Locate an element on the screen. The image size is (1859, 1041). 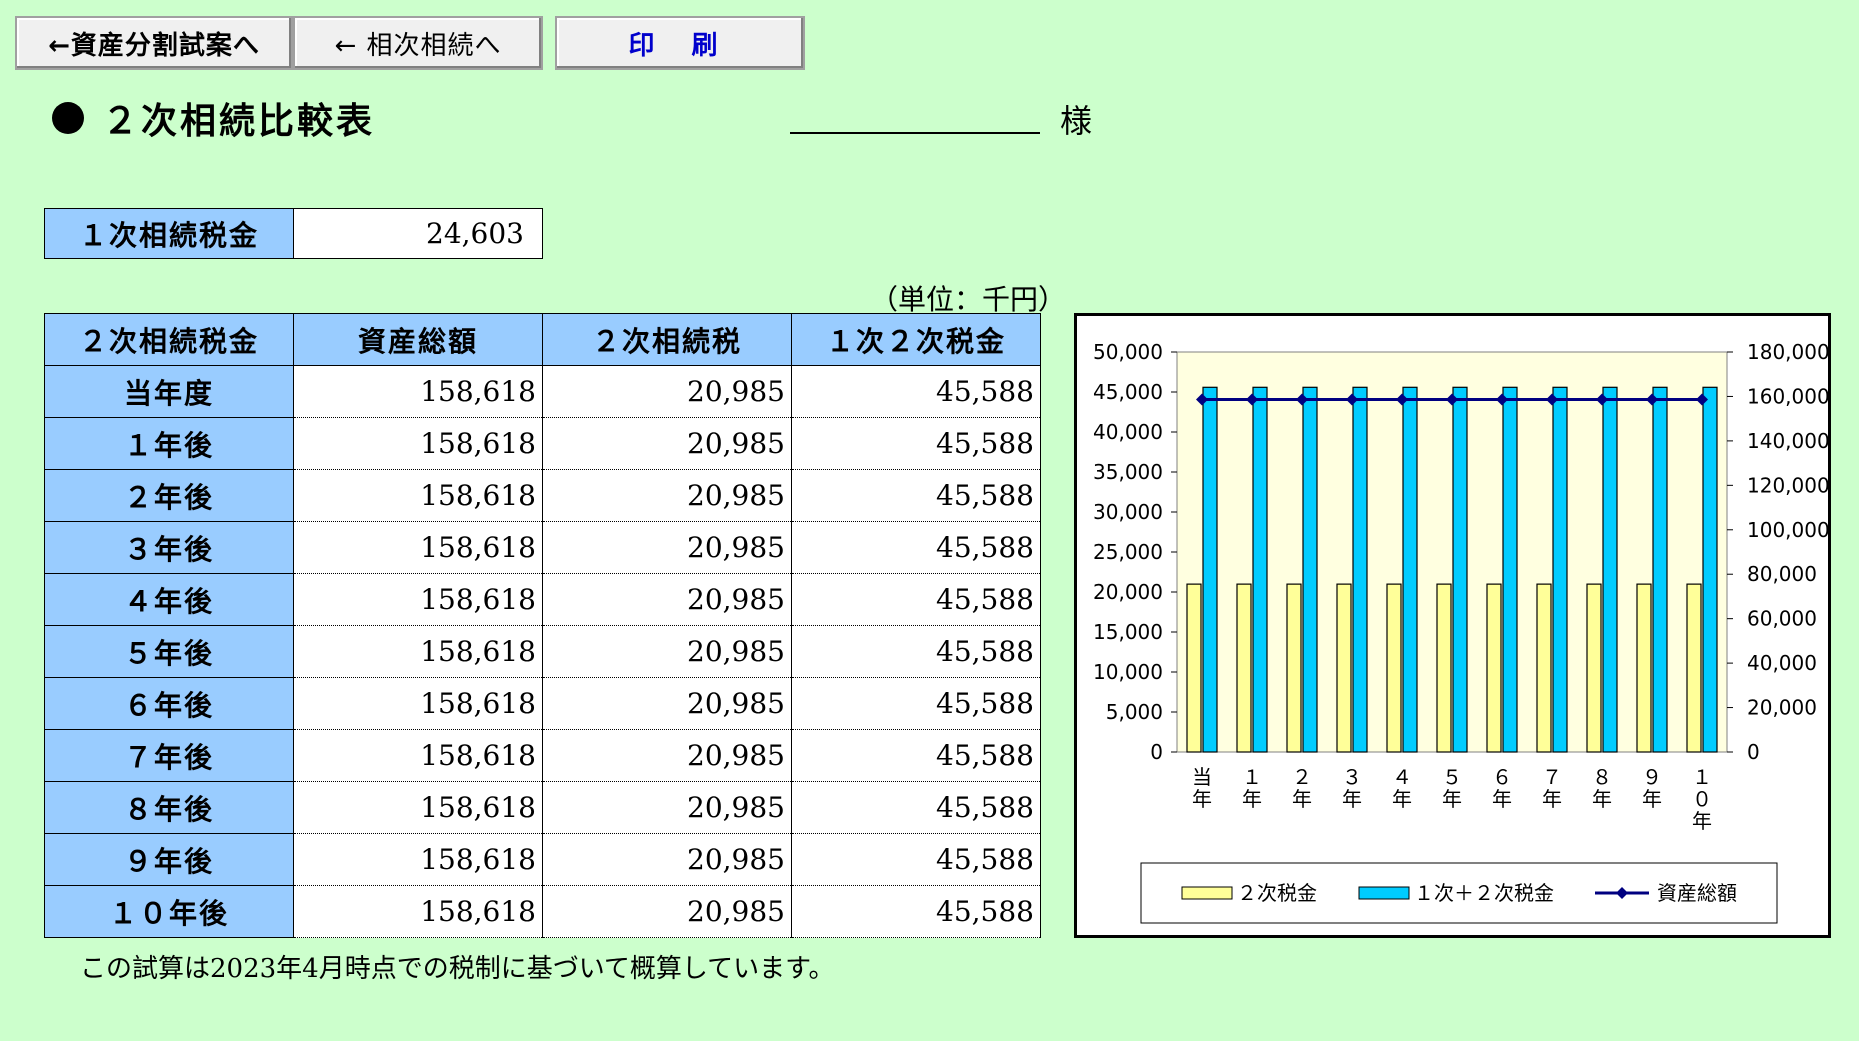
category-label: １０年 is located at coordinates (1702, 799).